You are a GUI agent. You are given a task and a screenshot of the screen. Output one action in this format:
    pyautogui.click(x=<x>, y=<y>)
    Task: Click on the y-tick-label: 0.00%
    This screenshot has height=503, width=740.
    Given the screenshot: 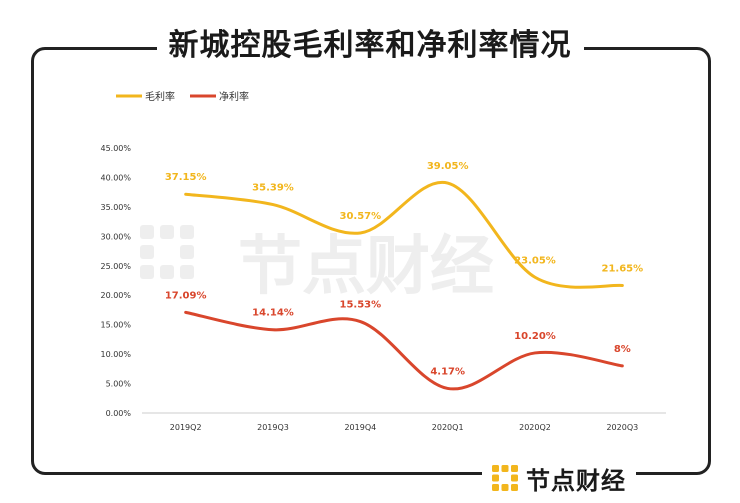 What is the action you would take?
    pyautogui.click(x=119, y=413)
    